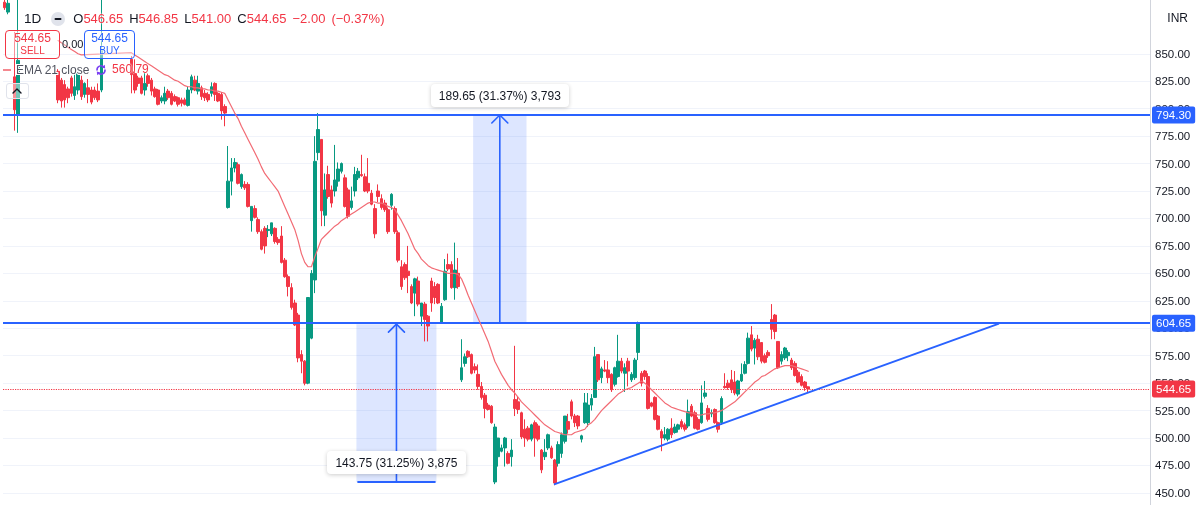 This screenshot has width=1200, height=505. Describe the element at coordinates (499, 95) in the screenshot. I see `annotation: 189.65 (31.37%) 3,793` at that location.